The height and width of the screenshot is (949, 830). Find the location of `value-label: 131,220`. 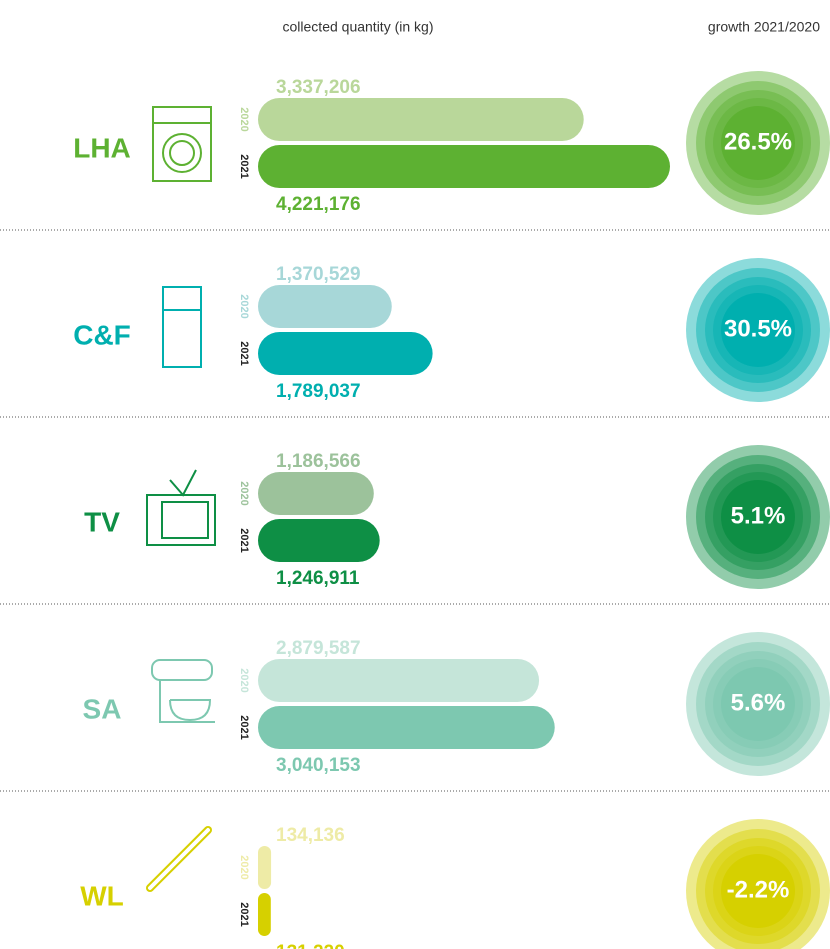

value-label: 131,220 is located at coordinates (310, 945).